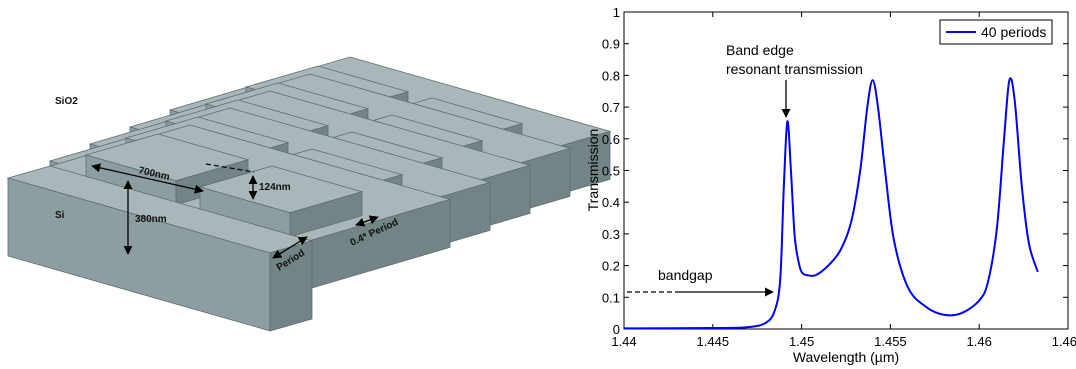  Describe the element at coordinates (623, 341) in the screenshot. I see `x-tick-label: 1.44` at that location.